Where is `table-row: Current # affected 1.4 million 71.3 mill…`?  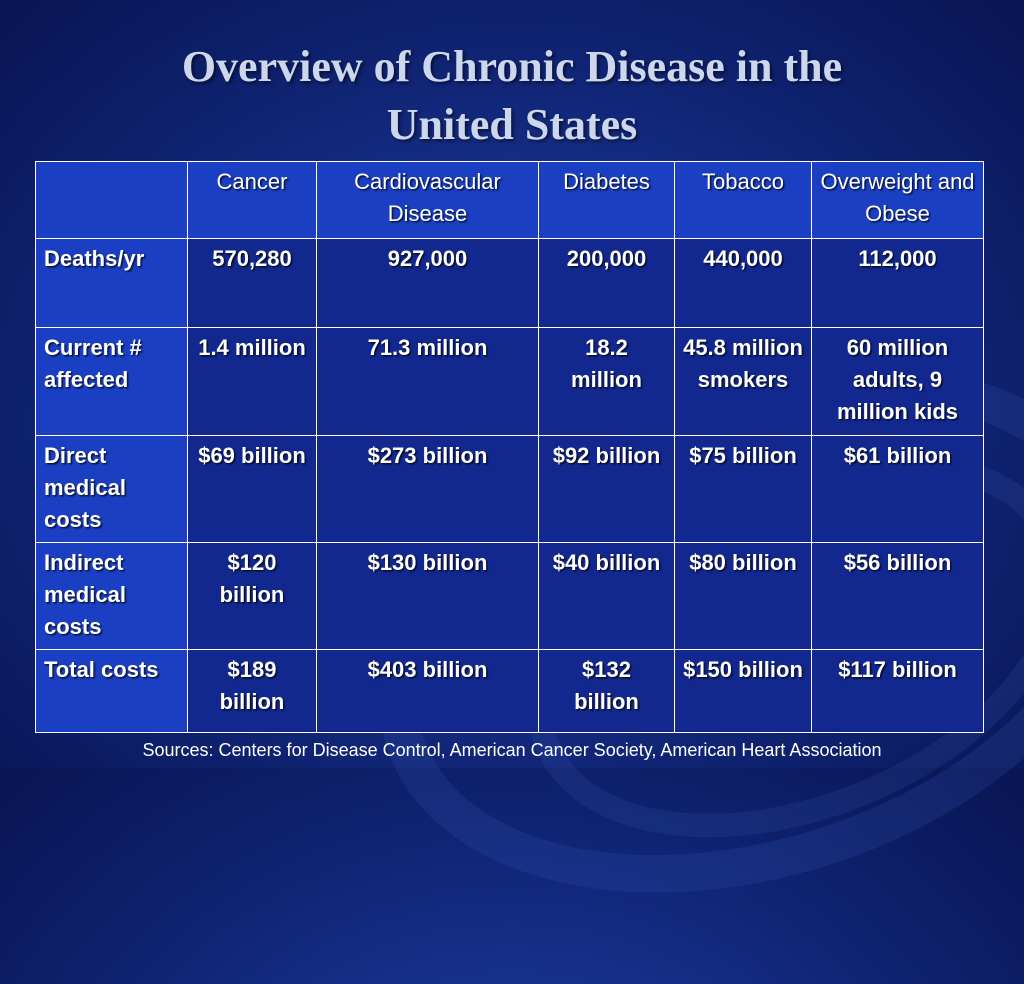
table-row: Current # affected 1.4 million 71.3 mill… is located at coordinates (509, 381).